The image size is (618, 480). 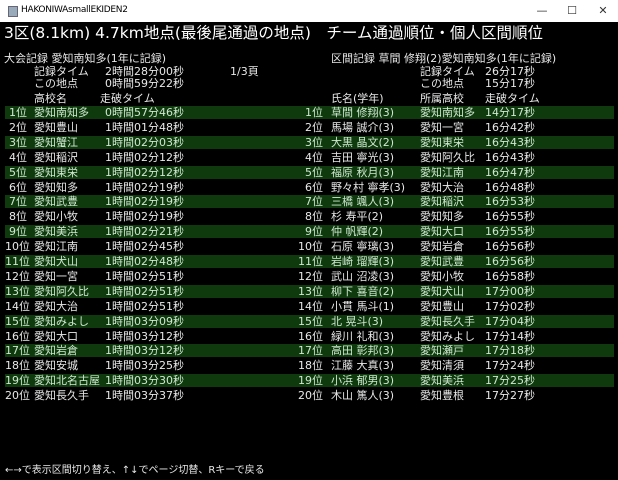 I want to click on team-time: 1時間03分09秒, so click(x=144, y=321).